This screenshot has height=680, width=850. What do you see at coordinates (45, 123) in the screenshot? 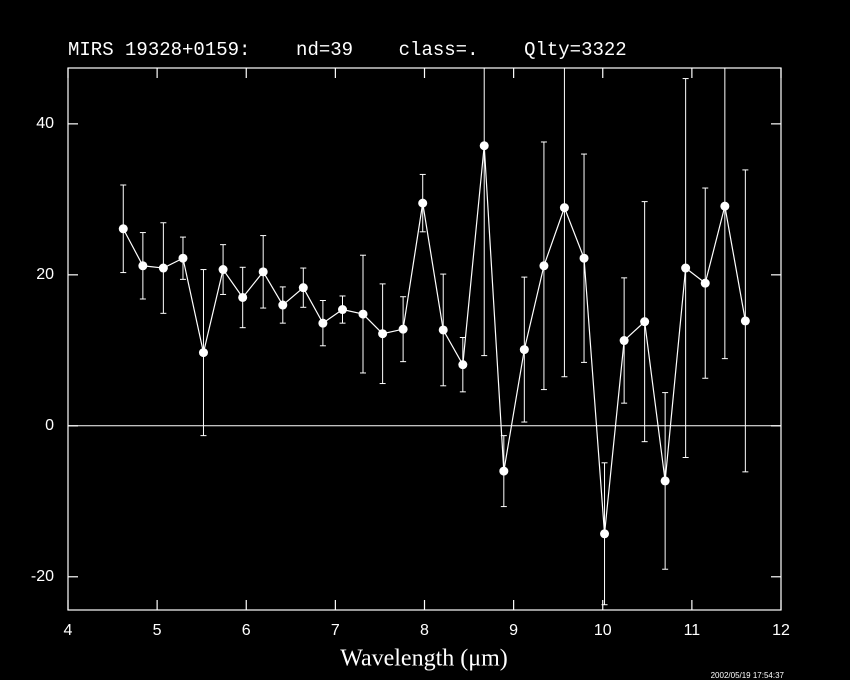
I see `y-tick-label: 40` at bounding box center [45, 123].